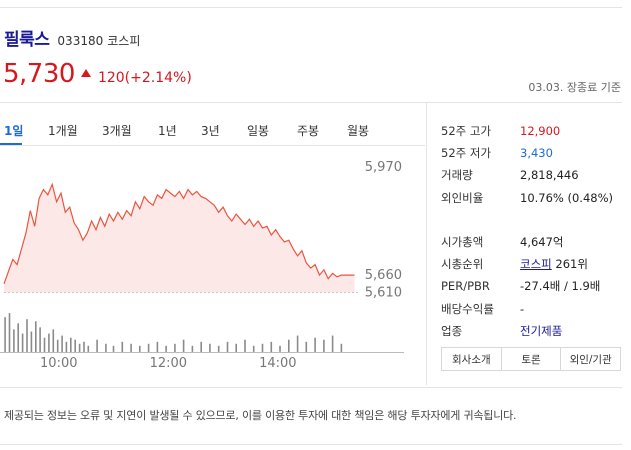 The image size is (631, 450). Describe the element at coordinates (27, 40) in the screenshot. I see `stock-name: 필룩스` at that location.